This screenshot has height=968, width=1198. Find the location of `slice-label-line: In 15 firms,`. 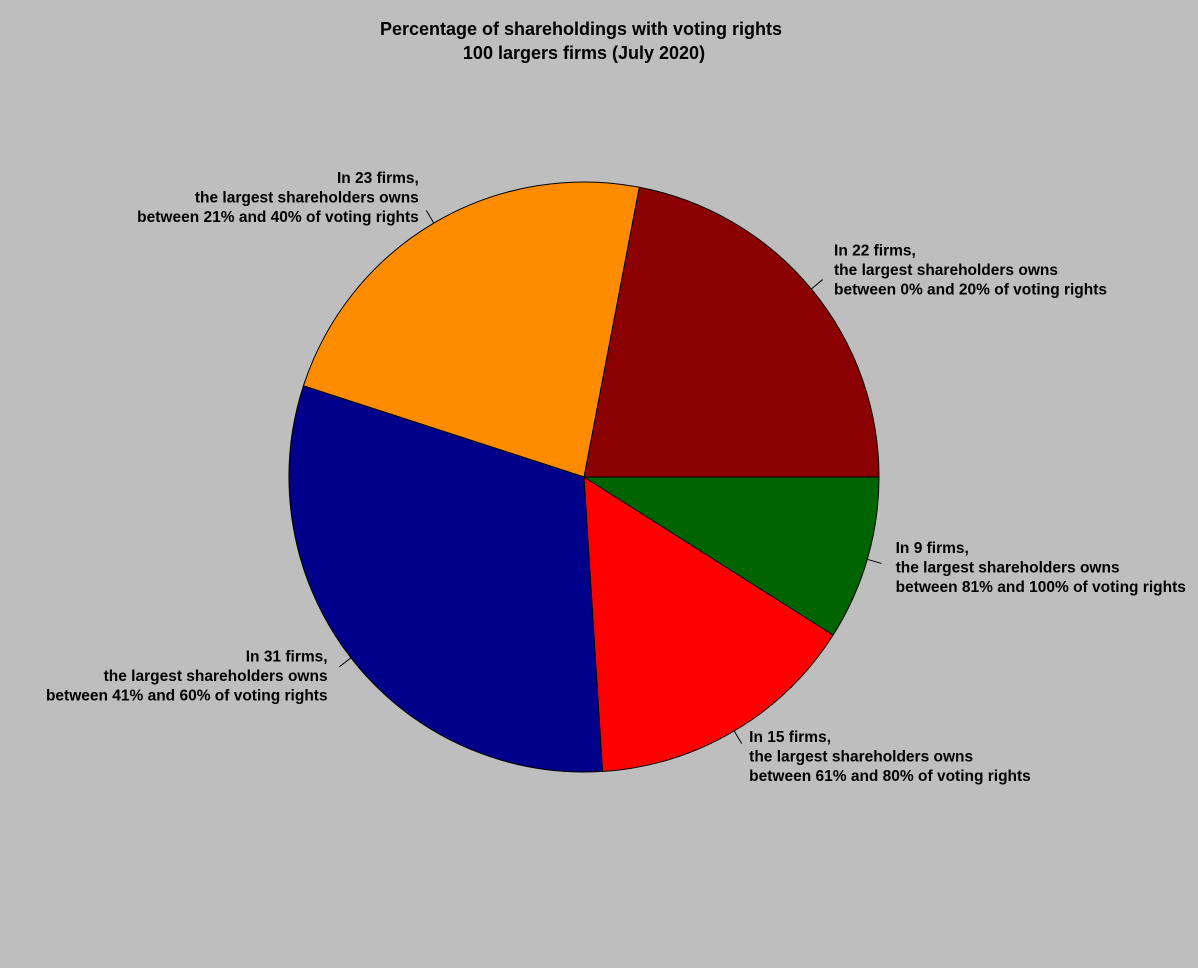

slice-label-line: In 15 firms, is located at coordinates (790, 737).